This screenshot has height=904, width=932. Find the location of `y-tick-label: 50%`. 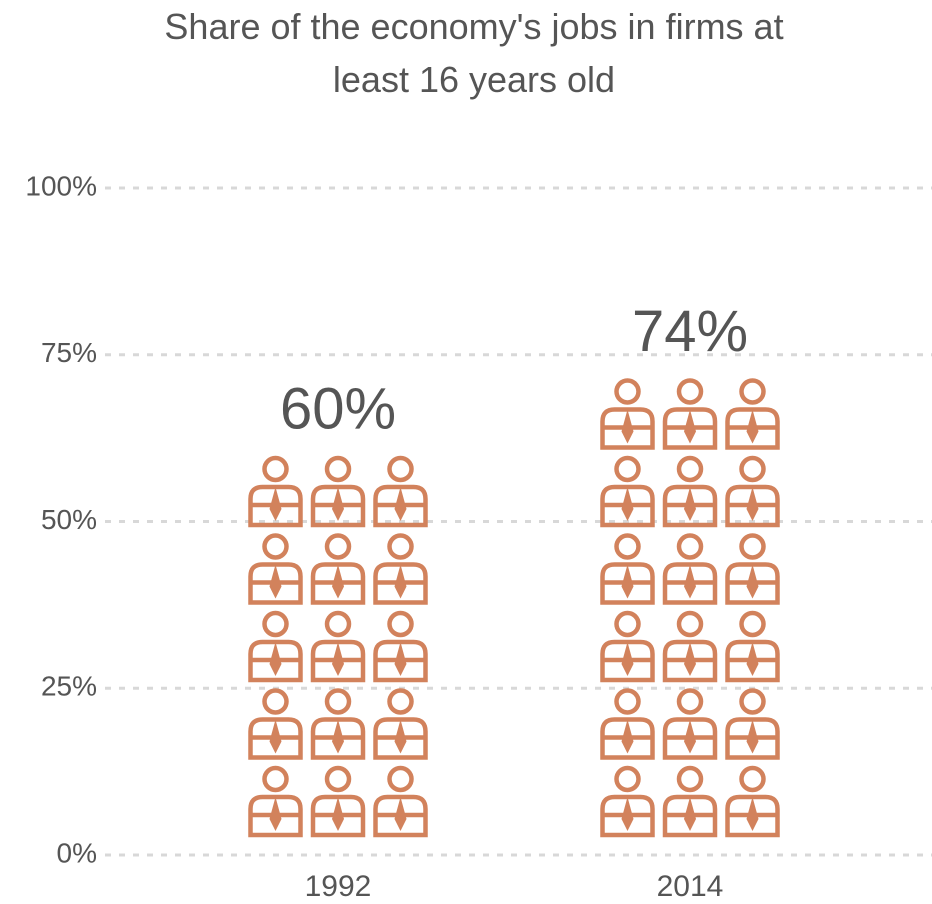

y-tick-label: 50% is located at coordinates (69, 519).